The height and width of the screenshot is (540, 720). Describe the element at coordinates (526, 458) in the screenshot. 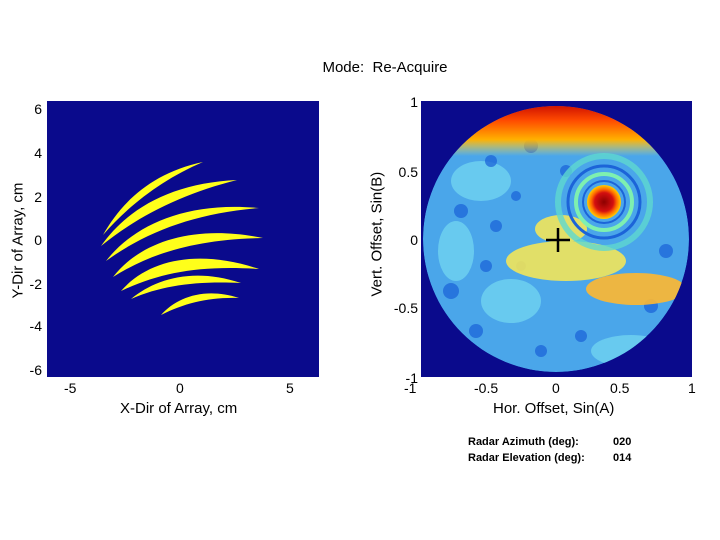

I see `elevation-label: Radar Elevation (deg):` at that location.